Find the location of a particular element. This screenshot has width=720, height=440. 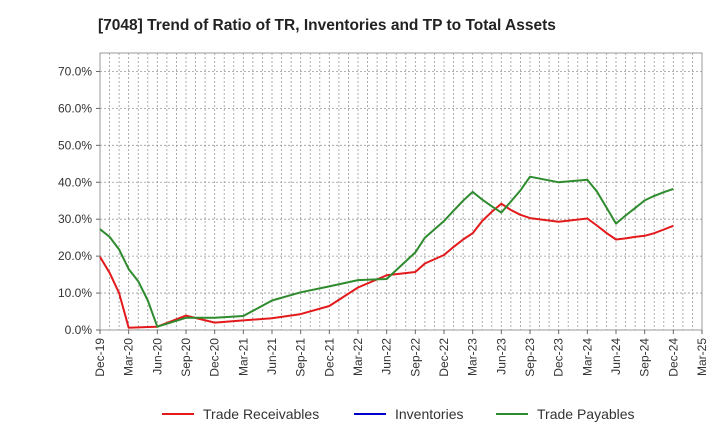

y-axis: 0.0% 10.0% 20.0% 30.0% 40.0% 50.0% 60.0% 70.0% is located at coordinates (79, 200).